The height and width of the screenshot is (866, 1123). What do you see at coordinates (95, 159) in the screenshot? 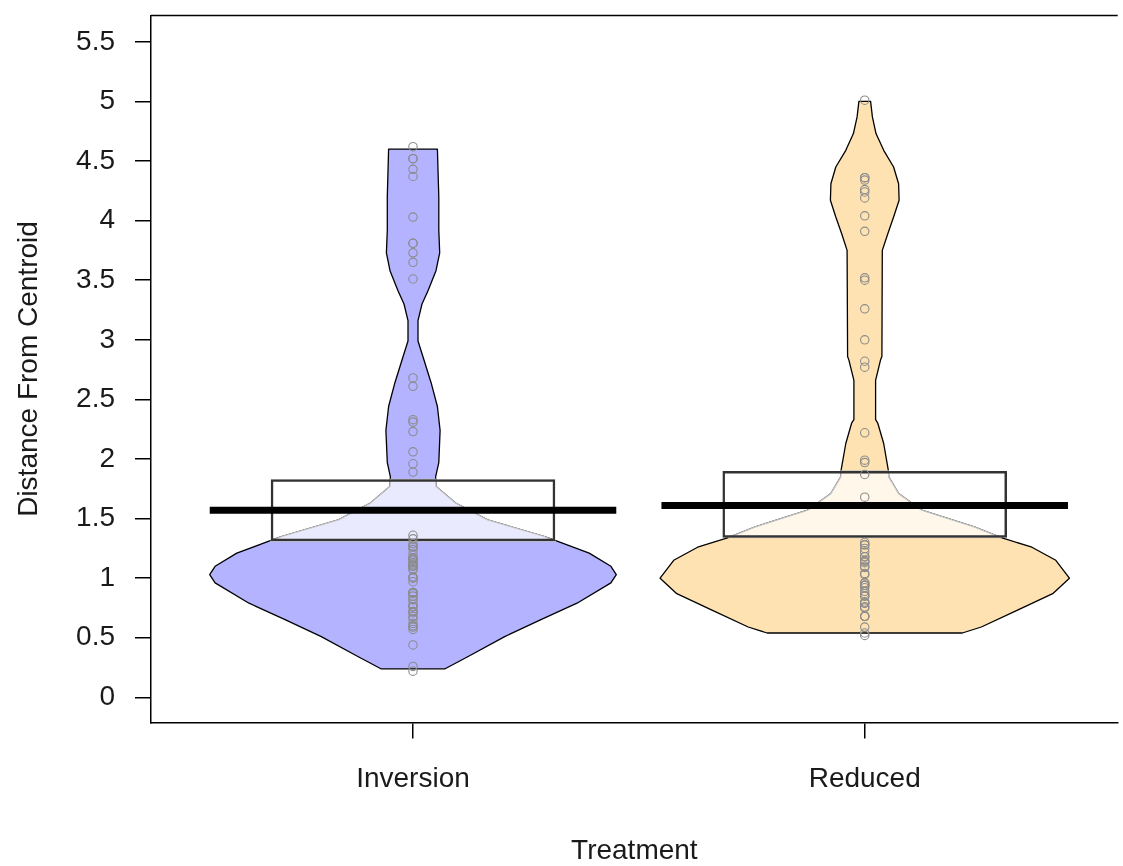
I see `y-tick-label: 4.5` at bounding box center [95, 159].